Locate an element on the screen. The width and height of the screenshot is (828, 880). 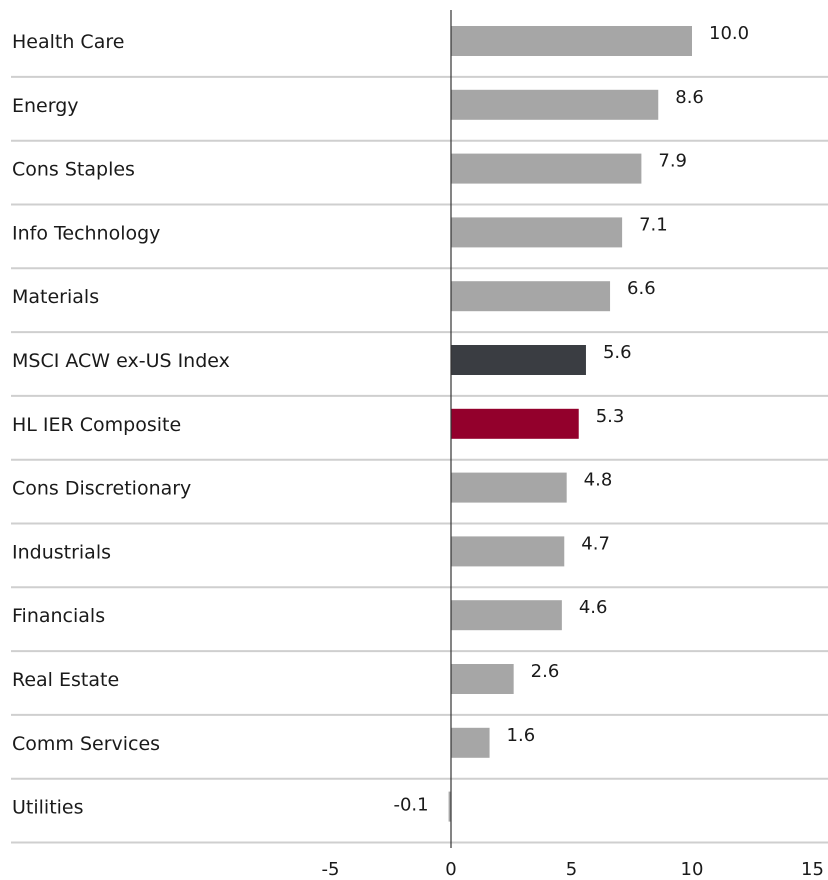
category-label: Industrials is located at coordinates (61, 552).